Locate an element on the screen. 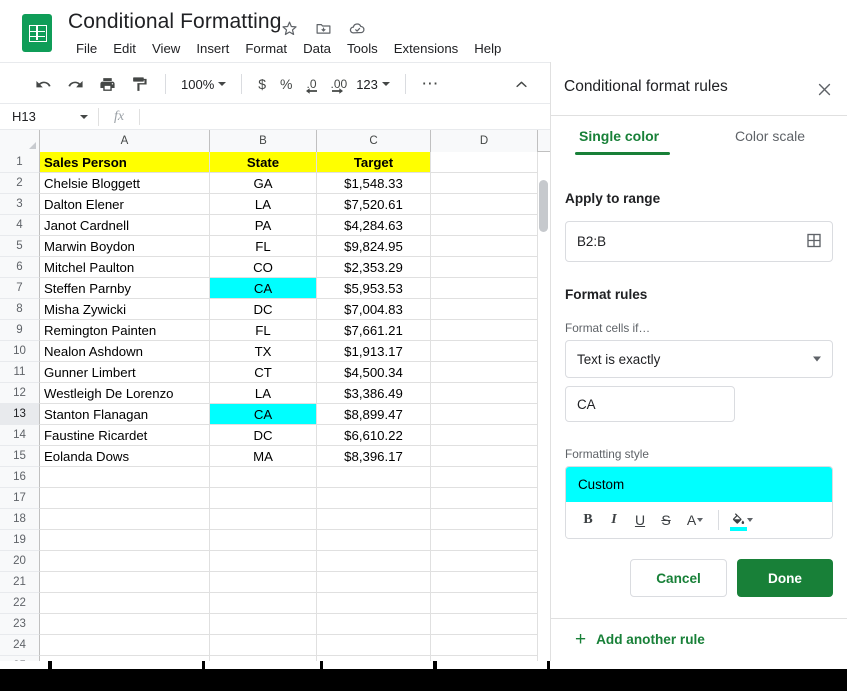 Image resolution: width=847 pixels, height=691 pixels. cell-C22 is located at coordinates (374, 603).